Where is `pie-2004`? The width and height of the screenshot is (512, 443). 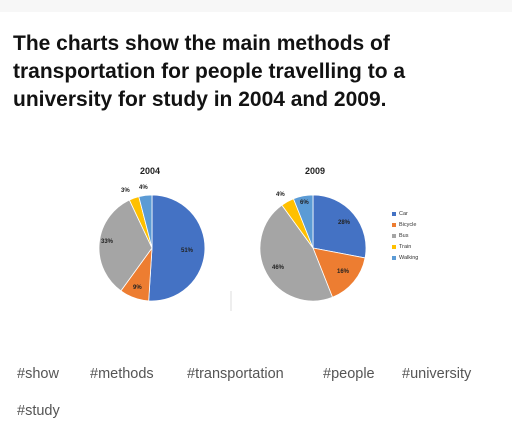
pie-2004 is located at coordinates (152, 248).